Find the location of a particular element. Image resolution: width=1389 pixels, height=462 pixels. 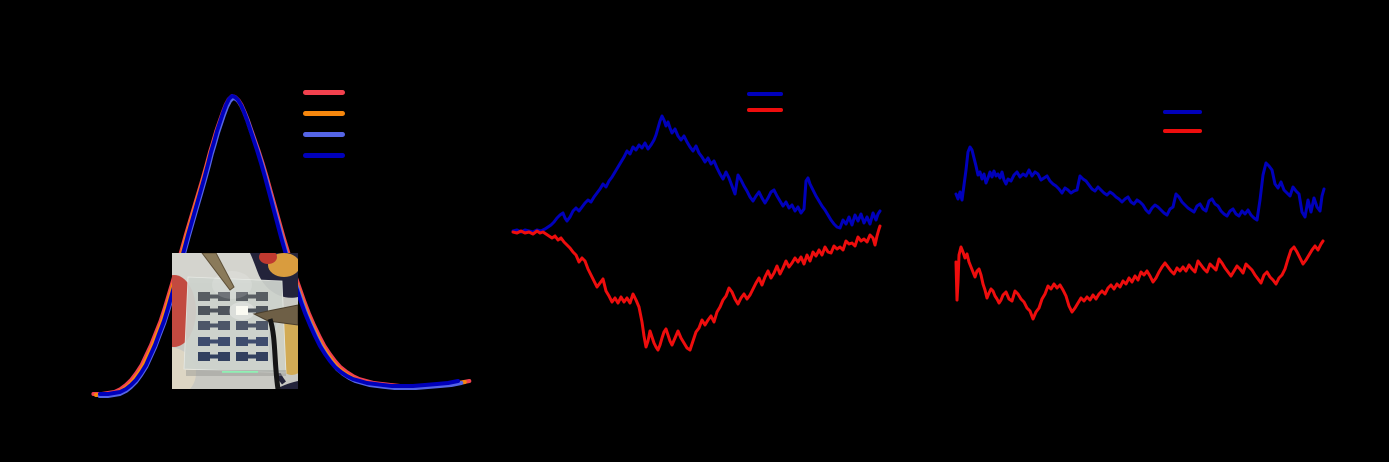

stability-red is located at coordinates (1139, 280).